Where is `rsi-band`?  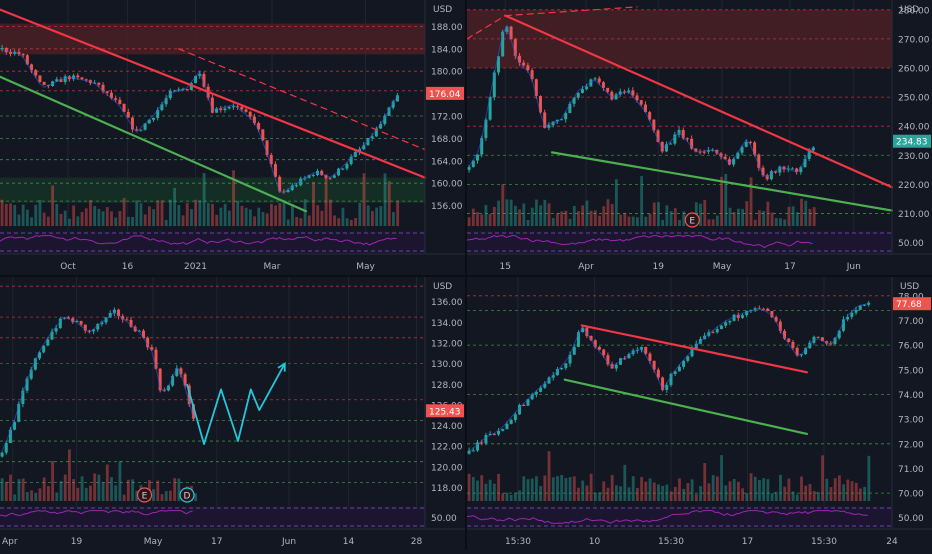 rsi-band is located at coordinates (212, 242).